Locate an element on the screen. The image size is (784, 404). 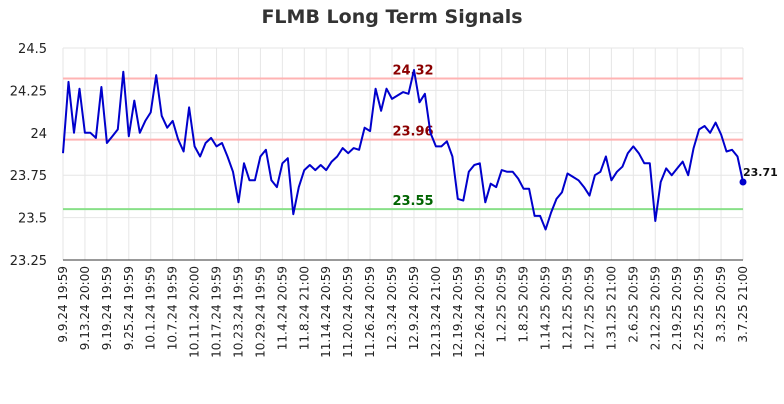
last-value-point is located at coordinates (743, 182).